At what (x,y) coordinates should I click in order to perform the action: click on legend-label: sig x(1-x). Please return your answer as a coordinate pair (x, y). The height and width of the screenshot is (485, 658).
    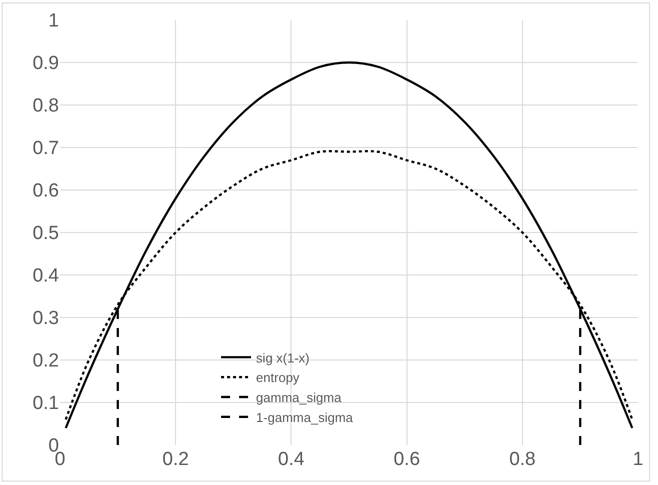
    Looking at the image, I should click on (283, 358).